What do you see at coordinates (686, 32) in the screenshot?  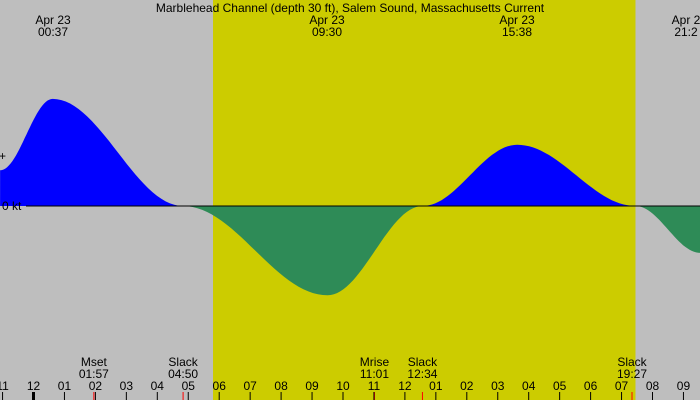 I see `extreme-time: 21:2` at bounding box center [686, 32].